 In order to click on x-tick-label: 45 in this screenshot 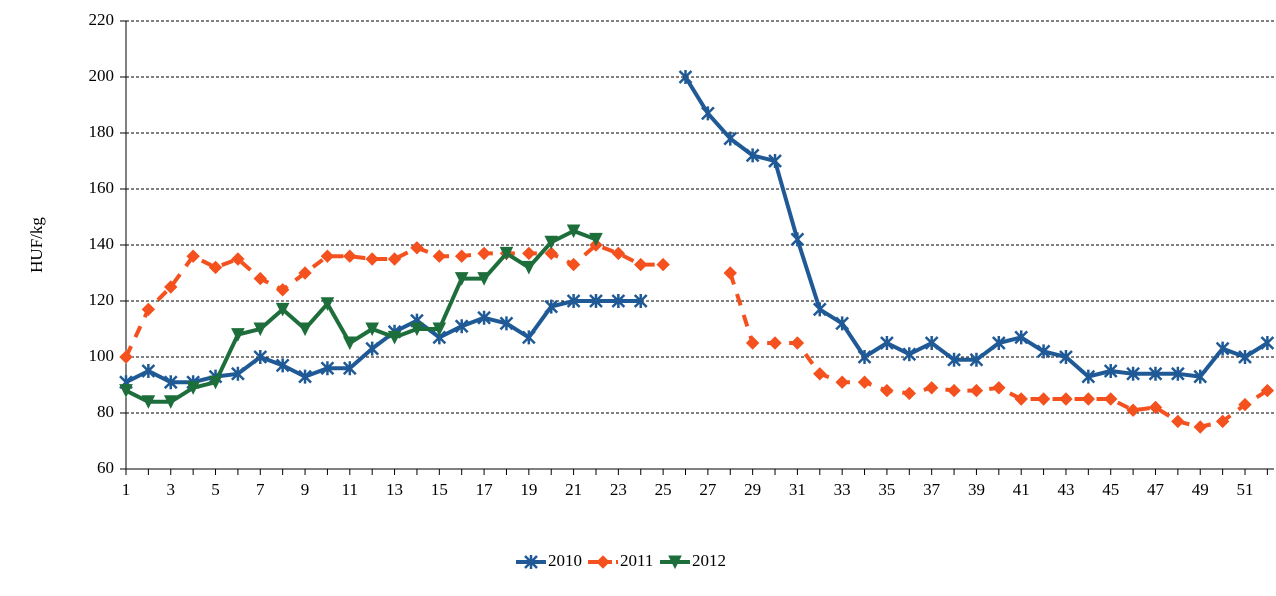, I will do `click(1110, 489)`.